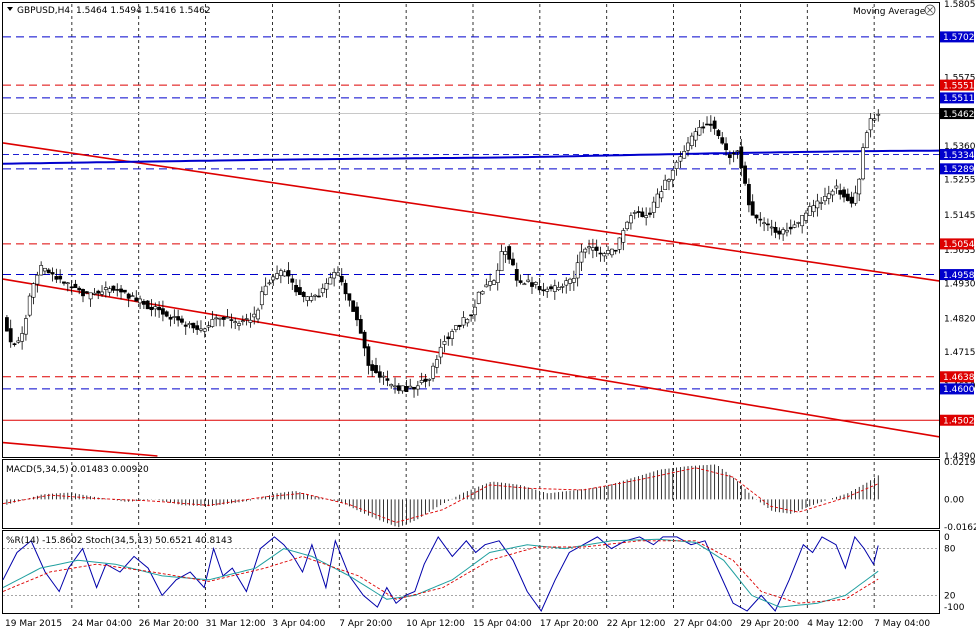 The height and width of the screenshot is (632, 976). I want to click on moving-average, so click(471, 157).